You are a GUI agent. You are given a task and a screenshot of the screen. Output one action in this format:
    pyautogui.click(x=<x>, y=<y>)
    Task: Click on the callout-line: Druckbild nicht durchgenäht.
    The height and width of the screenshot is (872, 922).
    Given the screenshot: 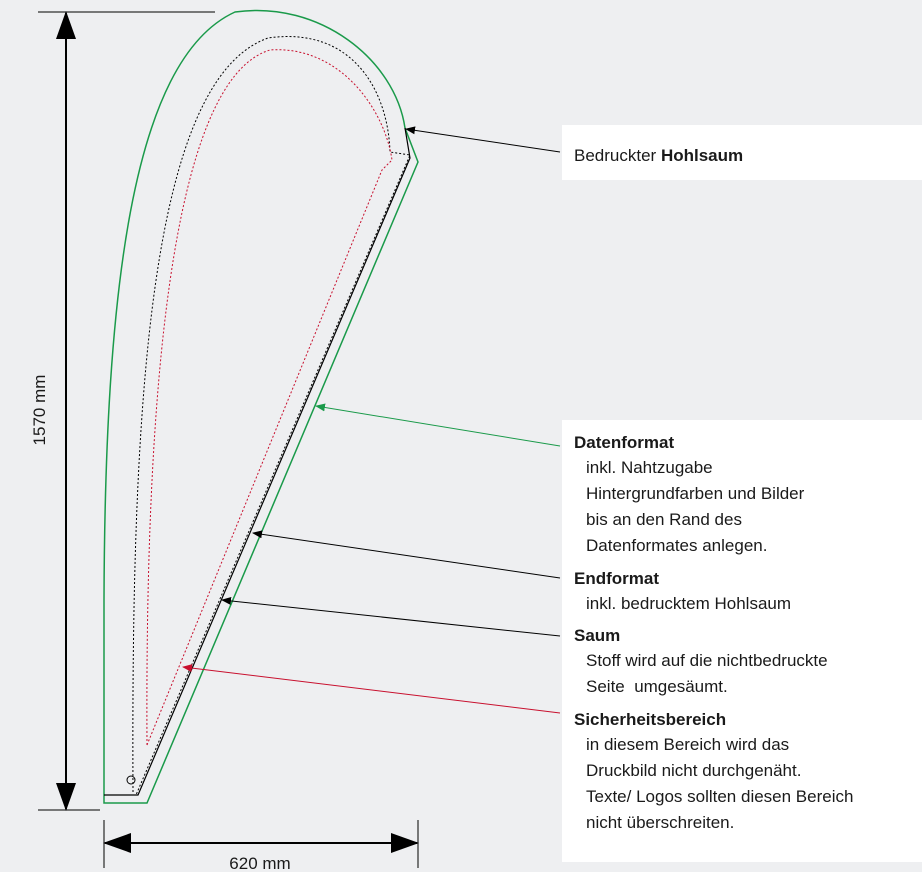 What is the action you would take?
    pyautogui.click(x=693, y=770)
    